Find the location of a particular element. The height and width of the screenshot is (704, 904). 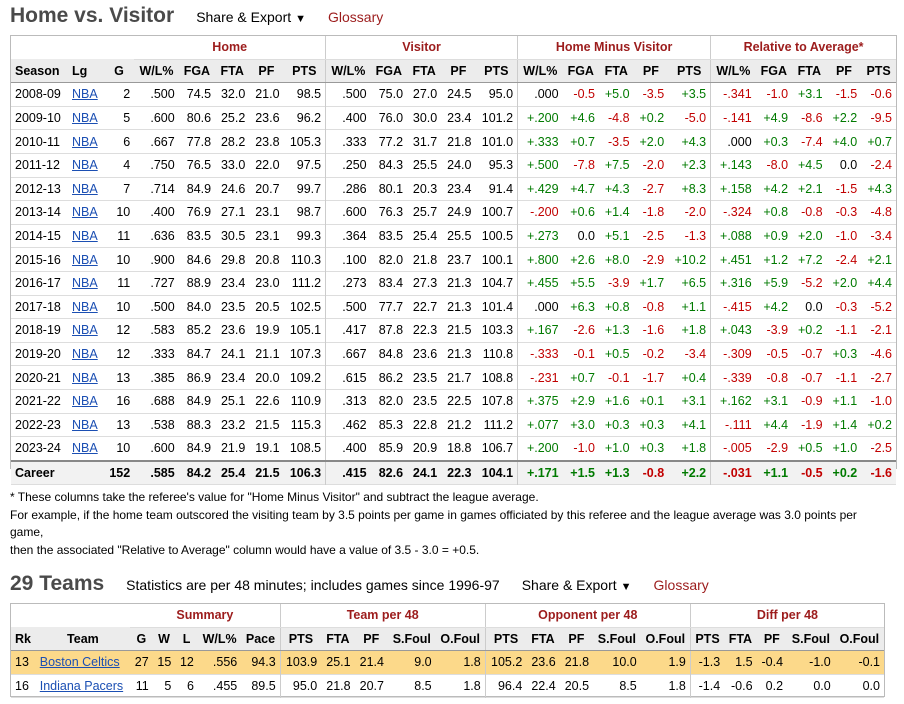

column-header-team: Team is located at coordinates (83, 639).